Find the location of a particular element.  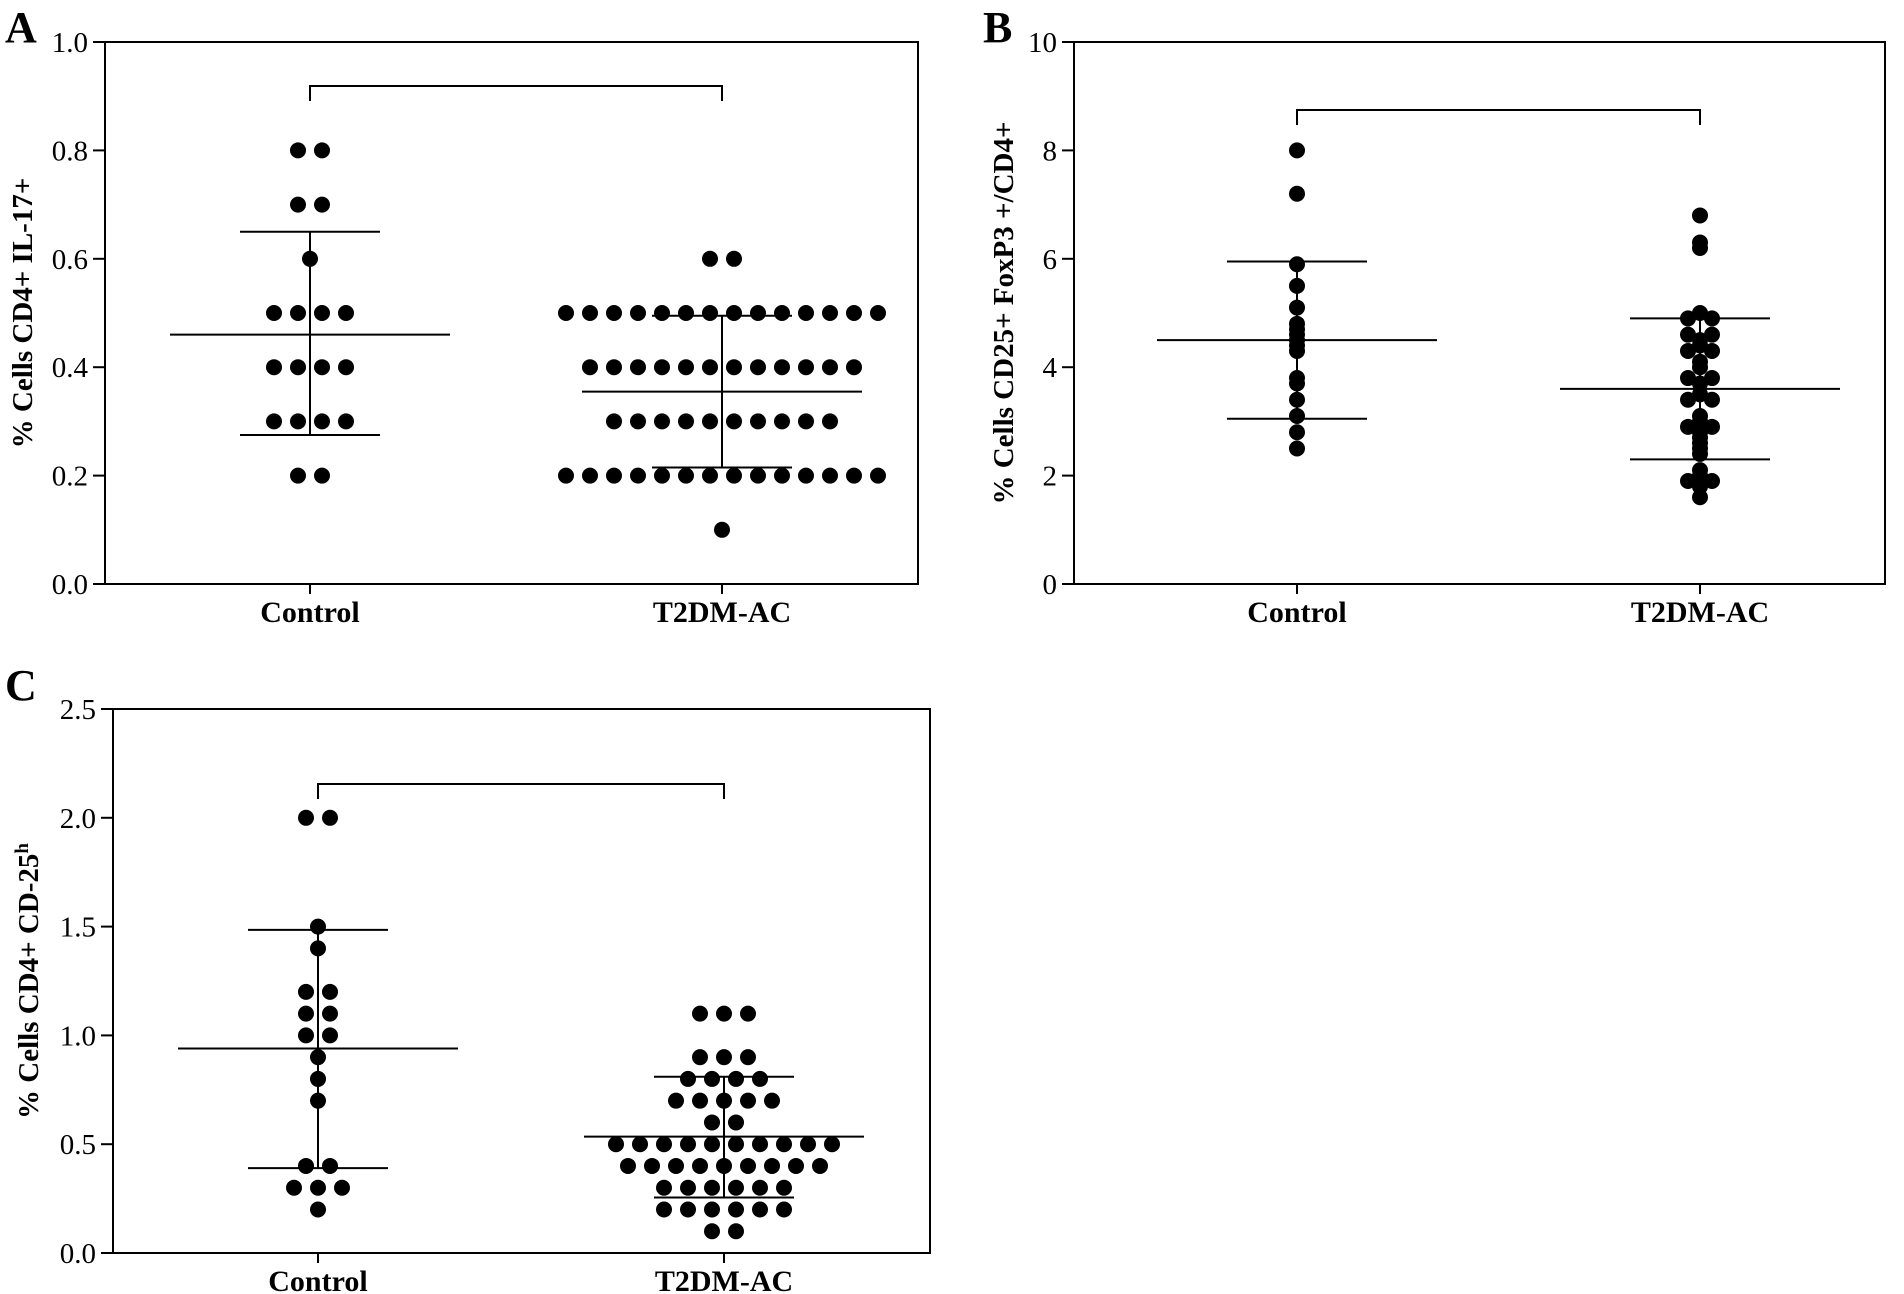

y-tick-label: 2 is located at coordinates (1050, 477).